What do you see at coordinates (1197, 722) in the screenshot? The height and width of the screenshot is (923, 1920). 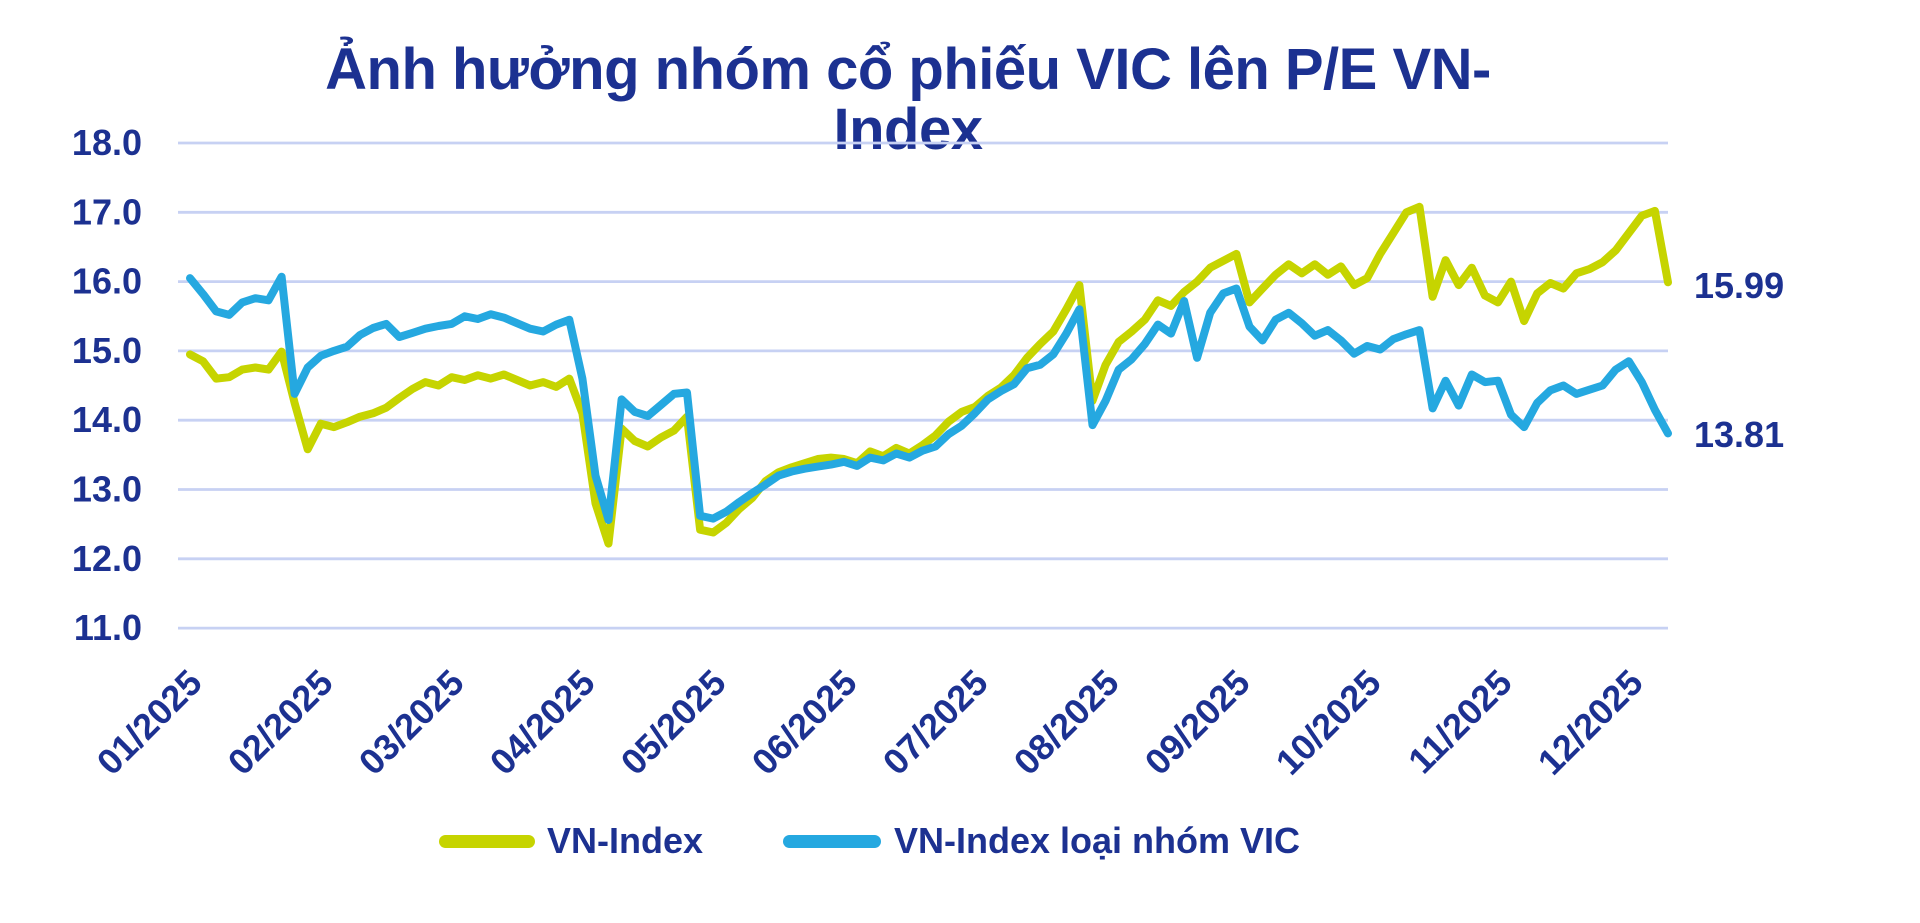 I see `x-tick-label-09-2025: 09/2025` at bounding box center [1197, 722].